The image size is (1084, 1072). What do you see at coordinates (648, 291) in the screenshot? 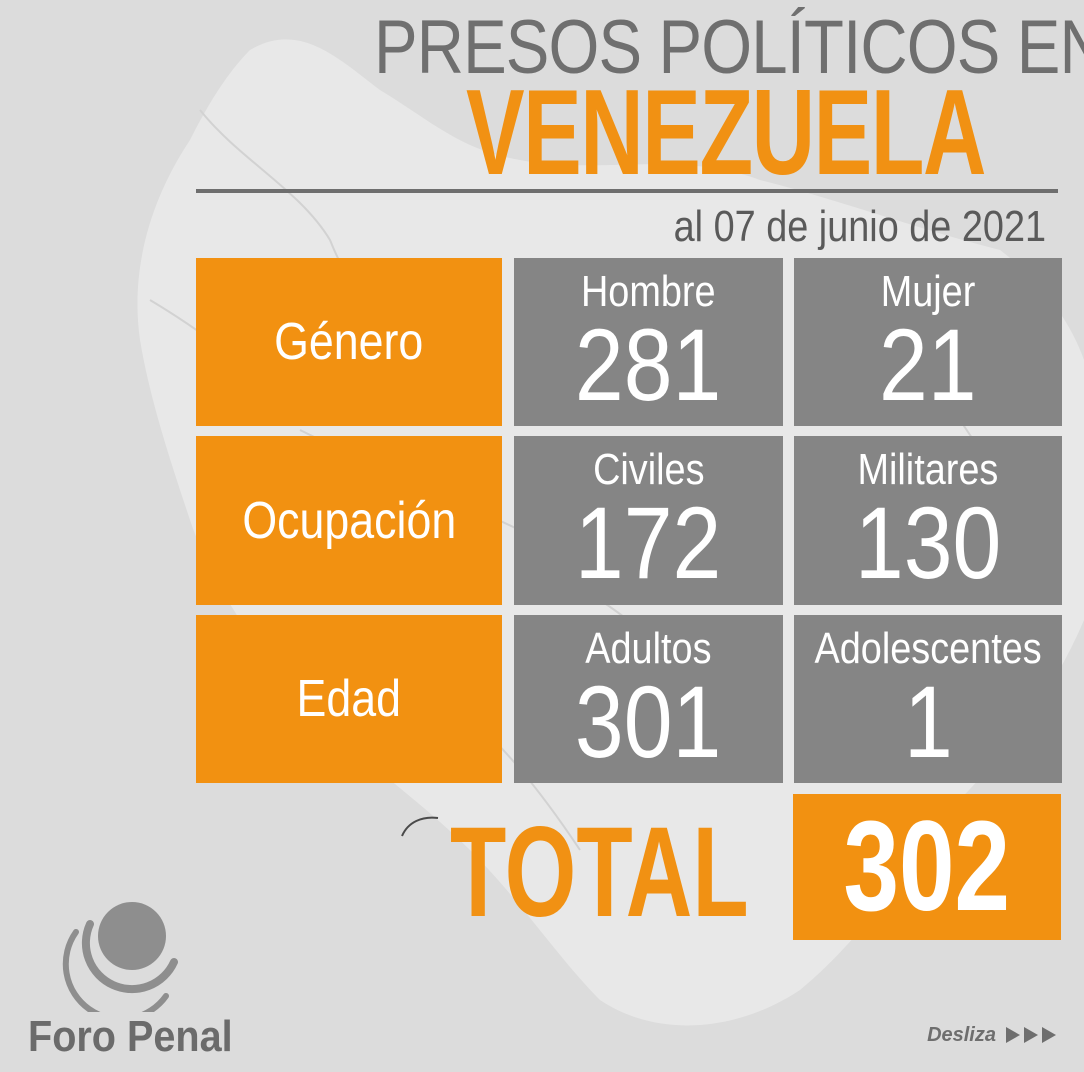
I see `stat-label: Hombre` at bounding box center [648, 291].